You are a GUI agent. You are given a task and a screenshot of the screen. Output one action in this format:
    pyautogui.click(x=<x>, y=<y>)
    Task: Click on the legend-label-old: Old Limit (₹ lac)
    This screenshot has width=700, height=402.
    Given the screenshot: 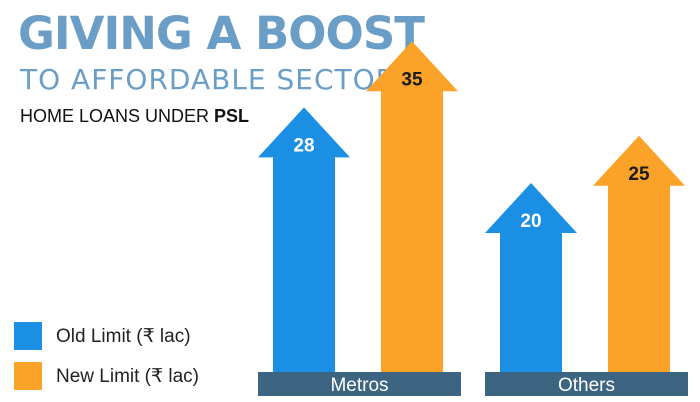 What is the action you would take?
    pyautogui.click(x=123, y=336)
    